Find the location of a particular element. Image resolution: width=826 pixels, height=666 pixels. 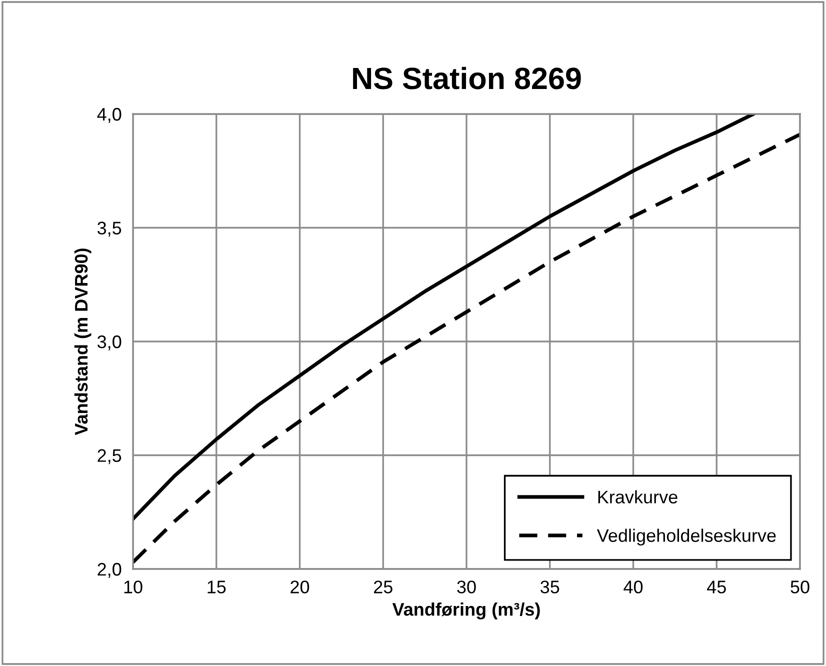

legend-label: Vedligeholdelseskurve is located at coordinates (686, 537).